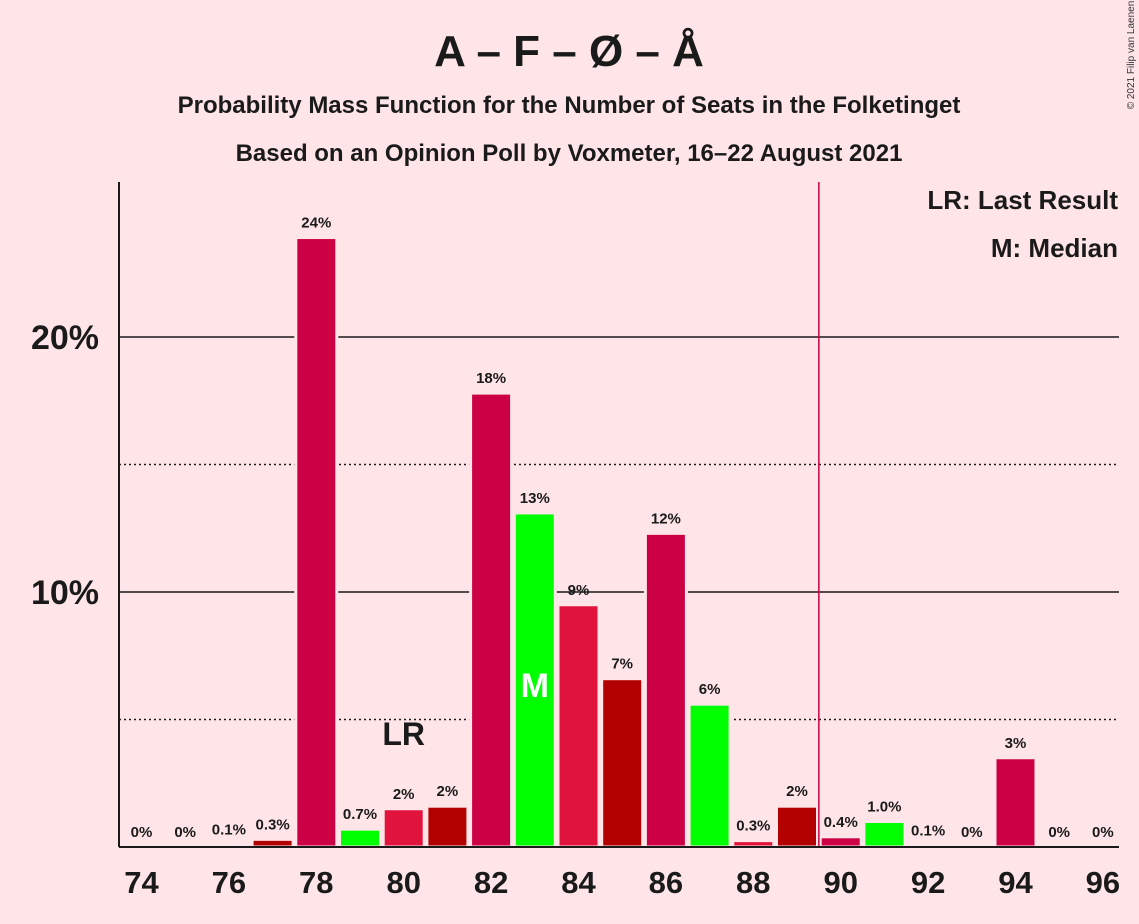  Describe the element at coordinates (569, 51) in the screenshot. I see `chart-title: A – F – Ø – Å` at that location.